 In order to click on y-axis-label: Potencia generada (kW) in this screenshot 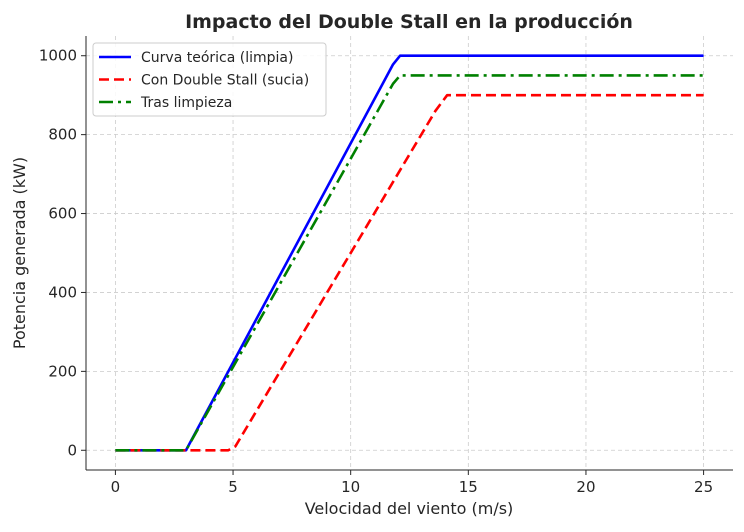, I will do `click(19, 253)`.